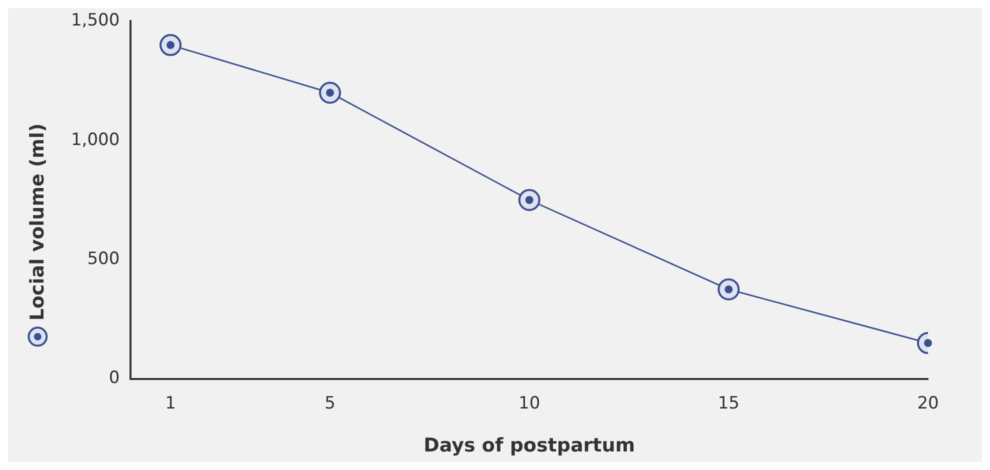  What do you see at coordinates (529, 403) in the screenshot?
I see `x-tick-label: 10` at bounding box center [529, 403].